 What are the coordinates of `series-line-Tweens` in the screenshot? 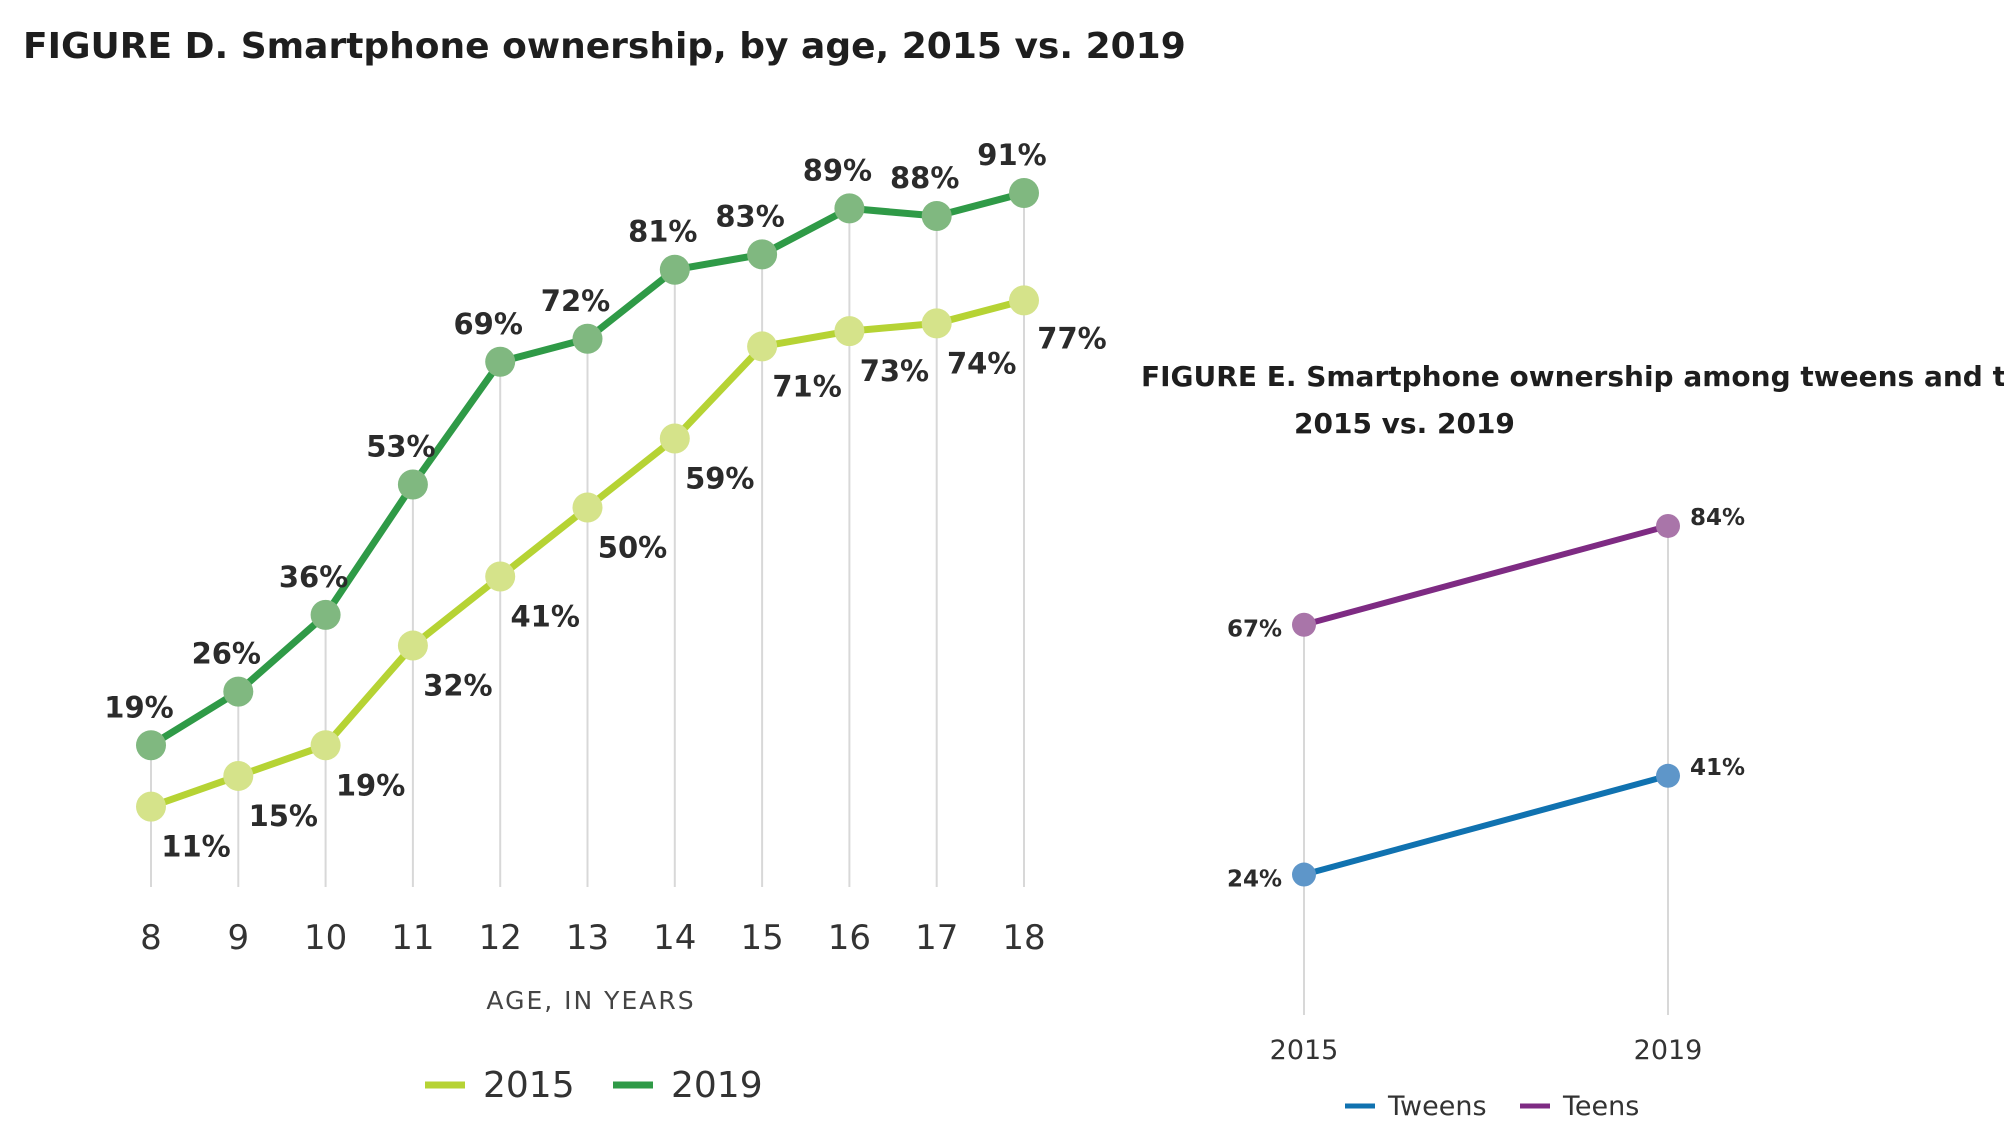 It's located at (1486, 825).